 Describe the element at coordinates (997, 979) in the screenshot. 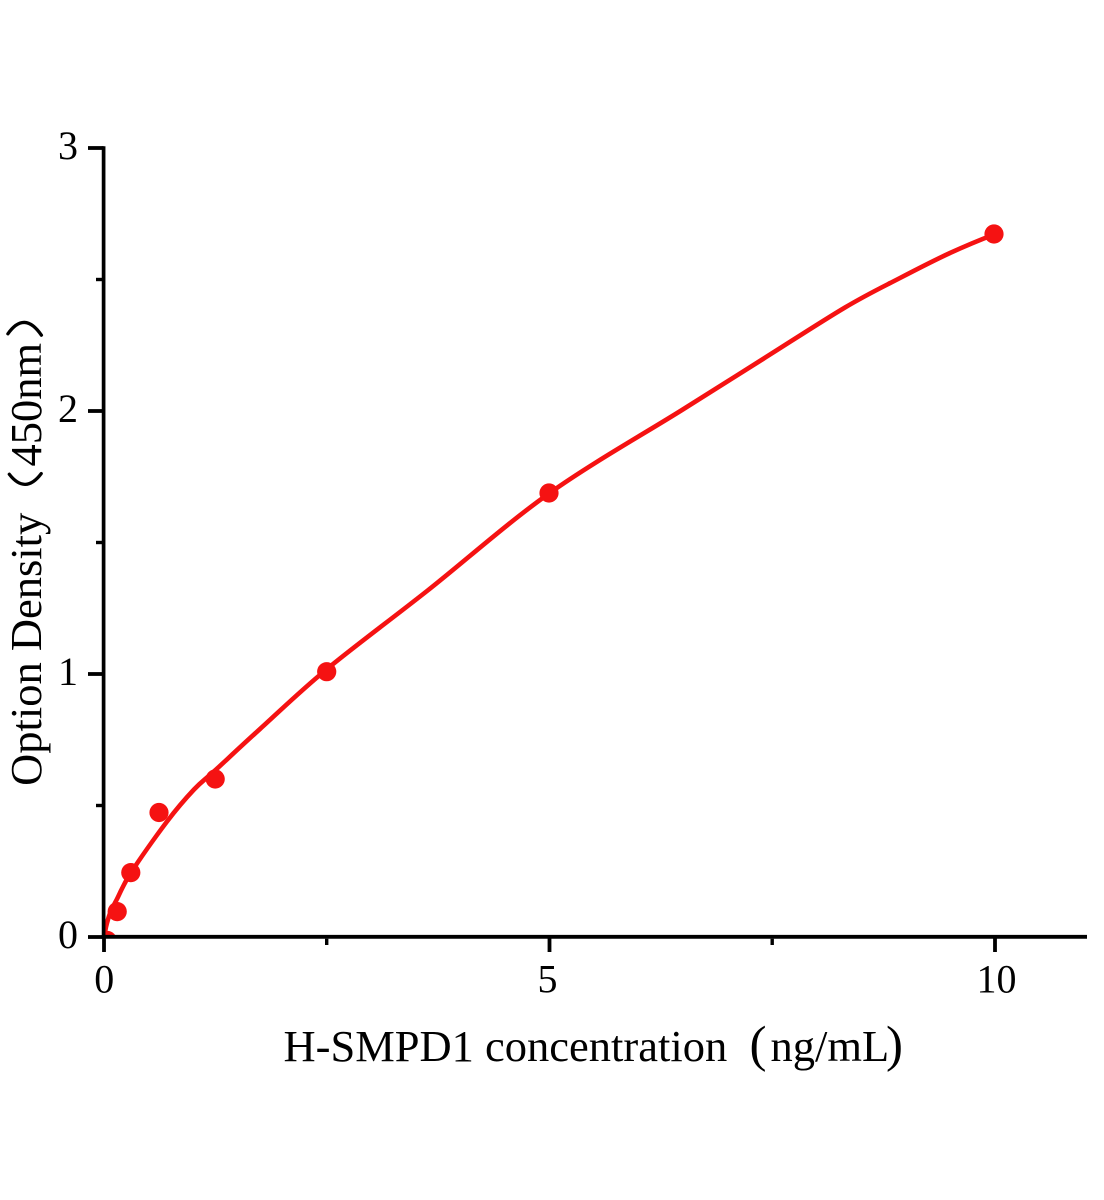

I see `svg-text: 10` at that location.